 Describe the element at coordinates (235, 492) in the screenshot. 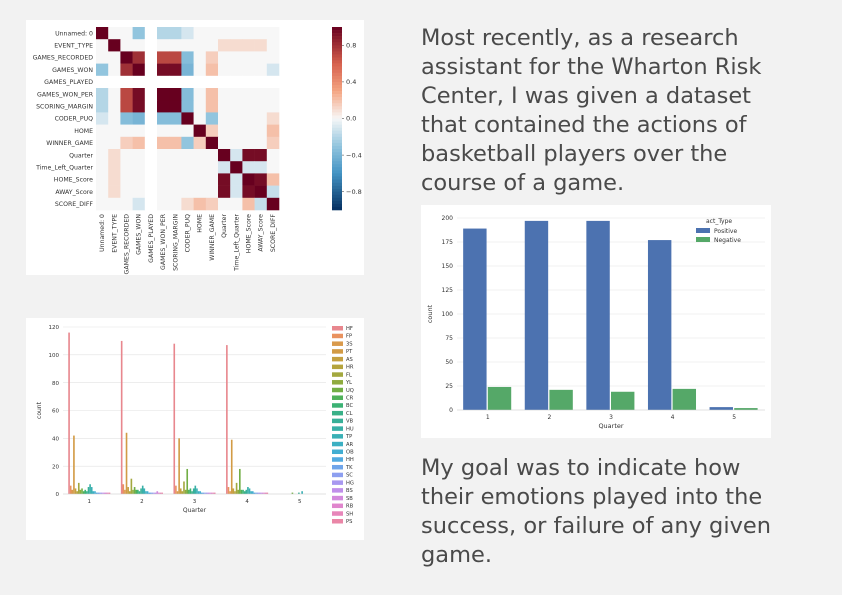

I see `bar-hr` at that location.